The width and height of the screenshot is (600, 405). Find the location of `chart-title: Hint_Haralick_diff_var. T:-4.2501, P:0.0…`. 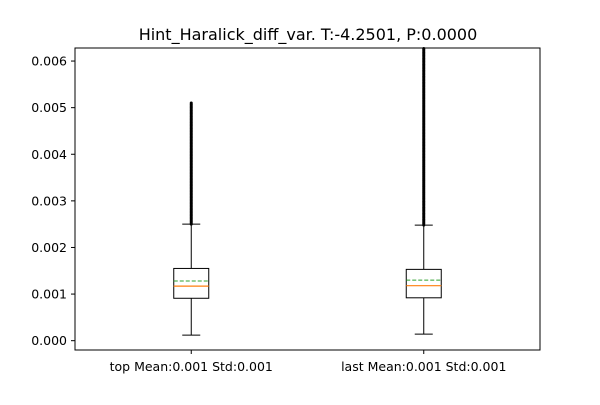

chart-title: Hint_Haralick_diff_var. T:-4.2501, P:0.0… is located at coordinates (308, 35).